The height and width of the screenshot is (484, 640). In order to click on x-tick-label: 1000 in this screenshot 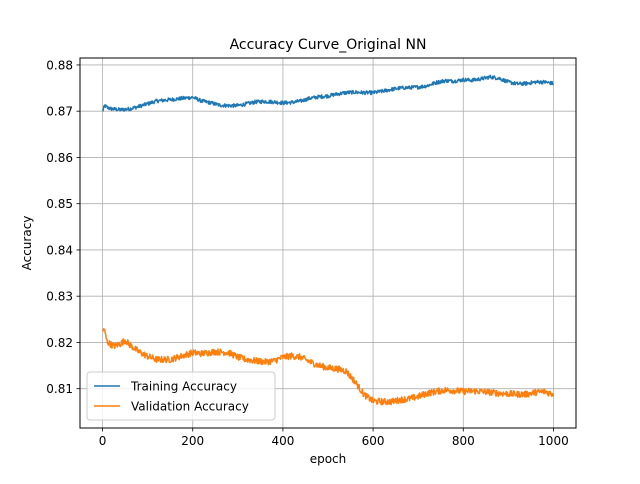, I will do `click(553, 441)`.